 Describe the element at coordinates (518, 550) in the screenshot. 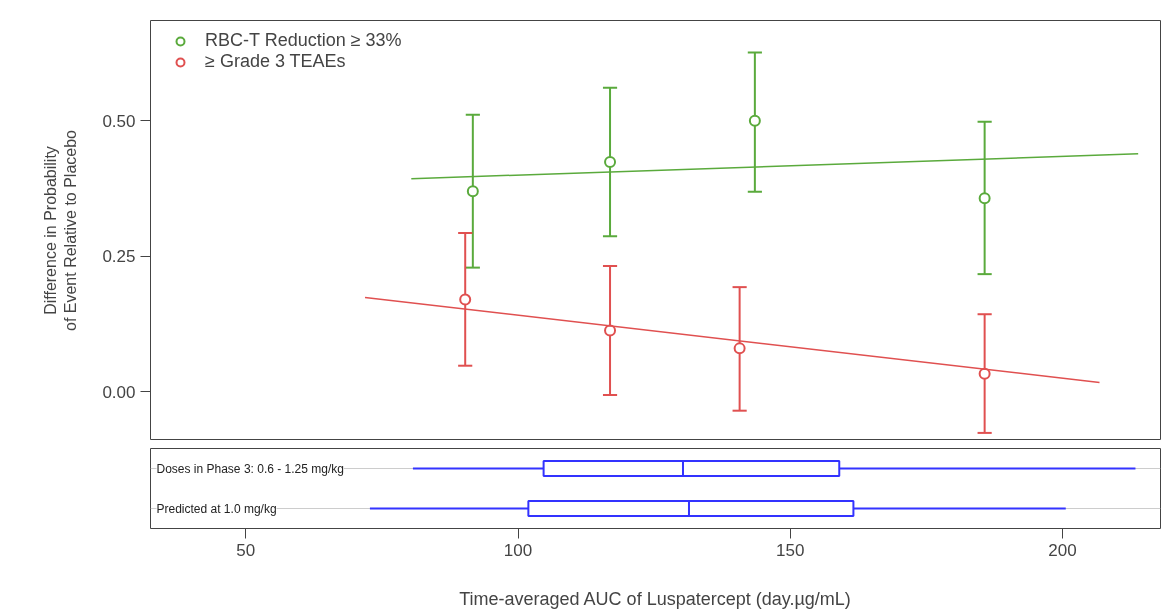

I see `x-tick-label: 100` at that location.